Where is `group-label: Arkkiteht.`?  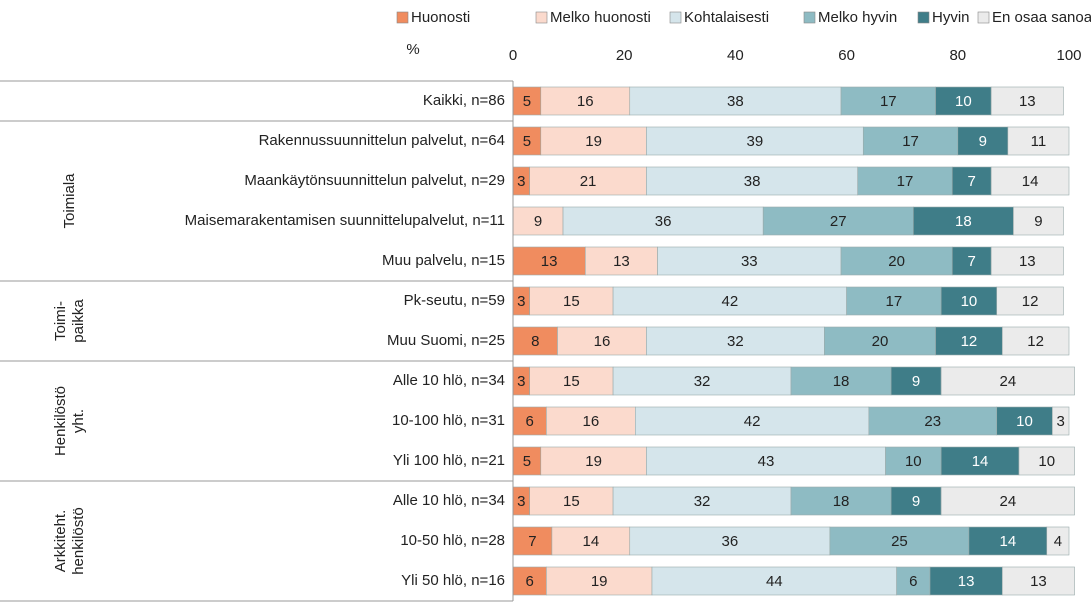
group-label: Arkkiteht. is located at coordinates (60, 541).